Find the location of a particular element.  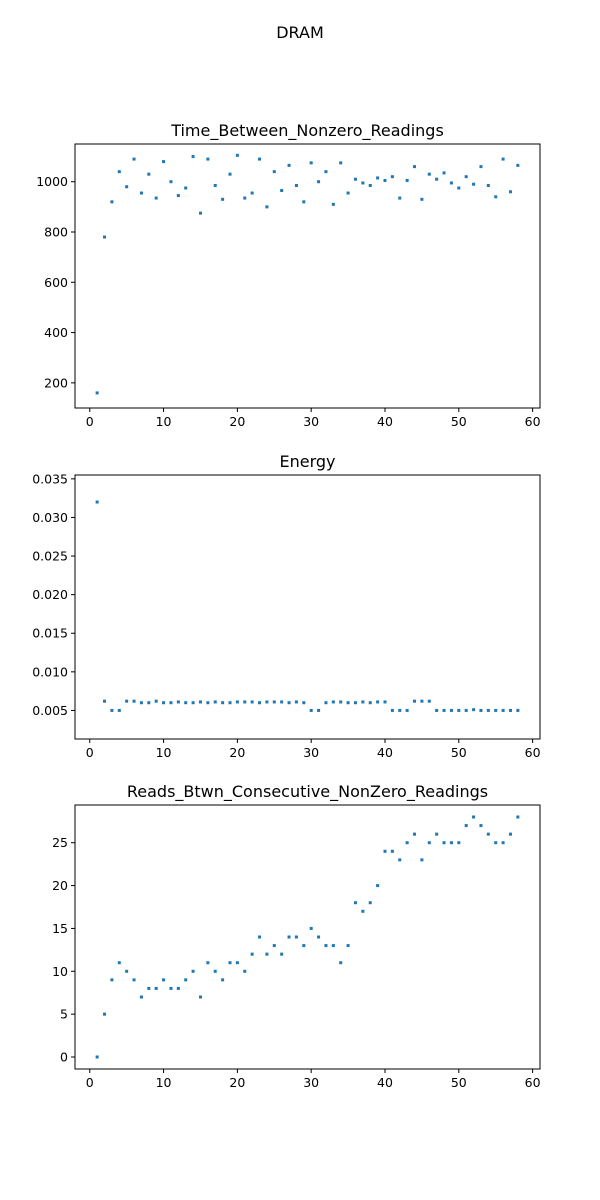

y-tick-label: 0.025 is located at coordinates (50, 556).